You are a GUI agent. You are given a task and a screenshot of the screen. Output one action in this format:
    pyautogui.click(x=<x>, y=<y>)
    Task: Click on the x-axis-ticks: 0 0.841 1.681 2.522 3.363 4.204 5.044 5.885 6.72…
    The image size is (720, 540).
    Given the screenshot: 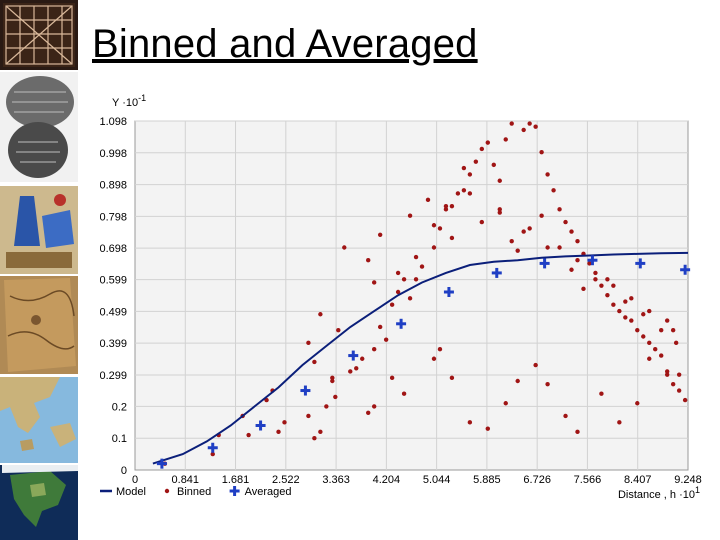 What is the action you would take?
    pyautogui.click(x=417, y=480)
    